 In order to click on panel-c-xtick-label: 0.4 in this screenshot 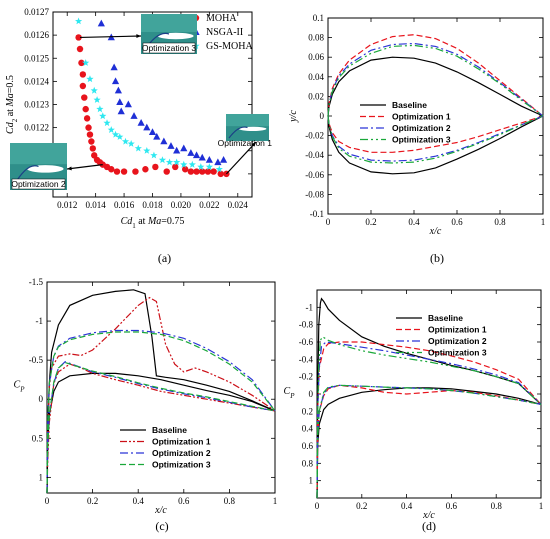, I will do `click(139, 501)`.